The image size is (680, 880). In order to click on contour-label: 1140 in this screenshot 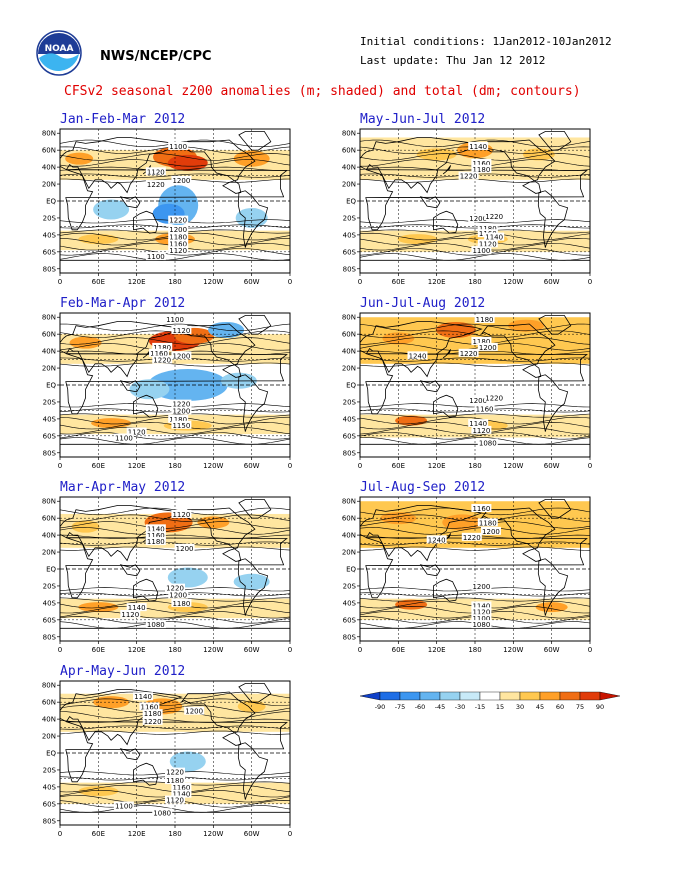, I will do `click(481, 606)`.